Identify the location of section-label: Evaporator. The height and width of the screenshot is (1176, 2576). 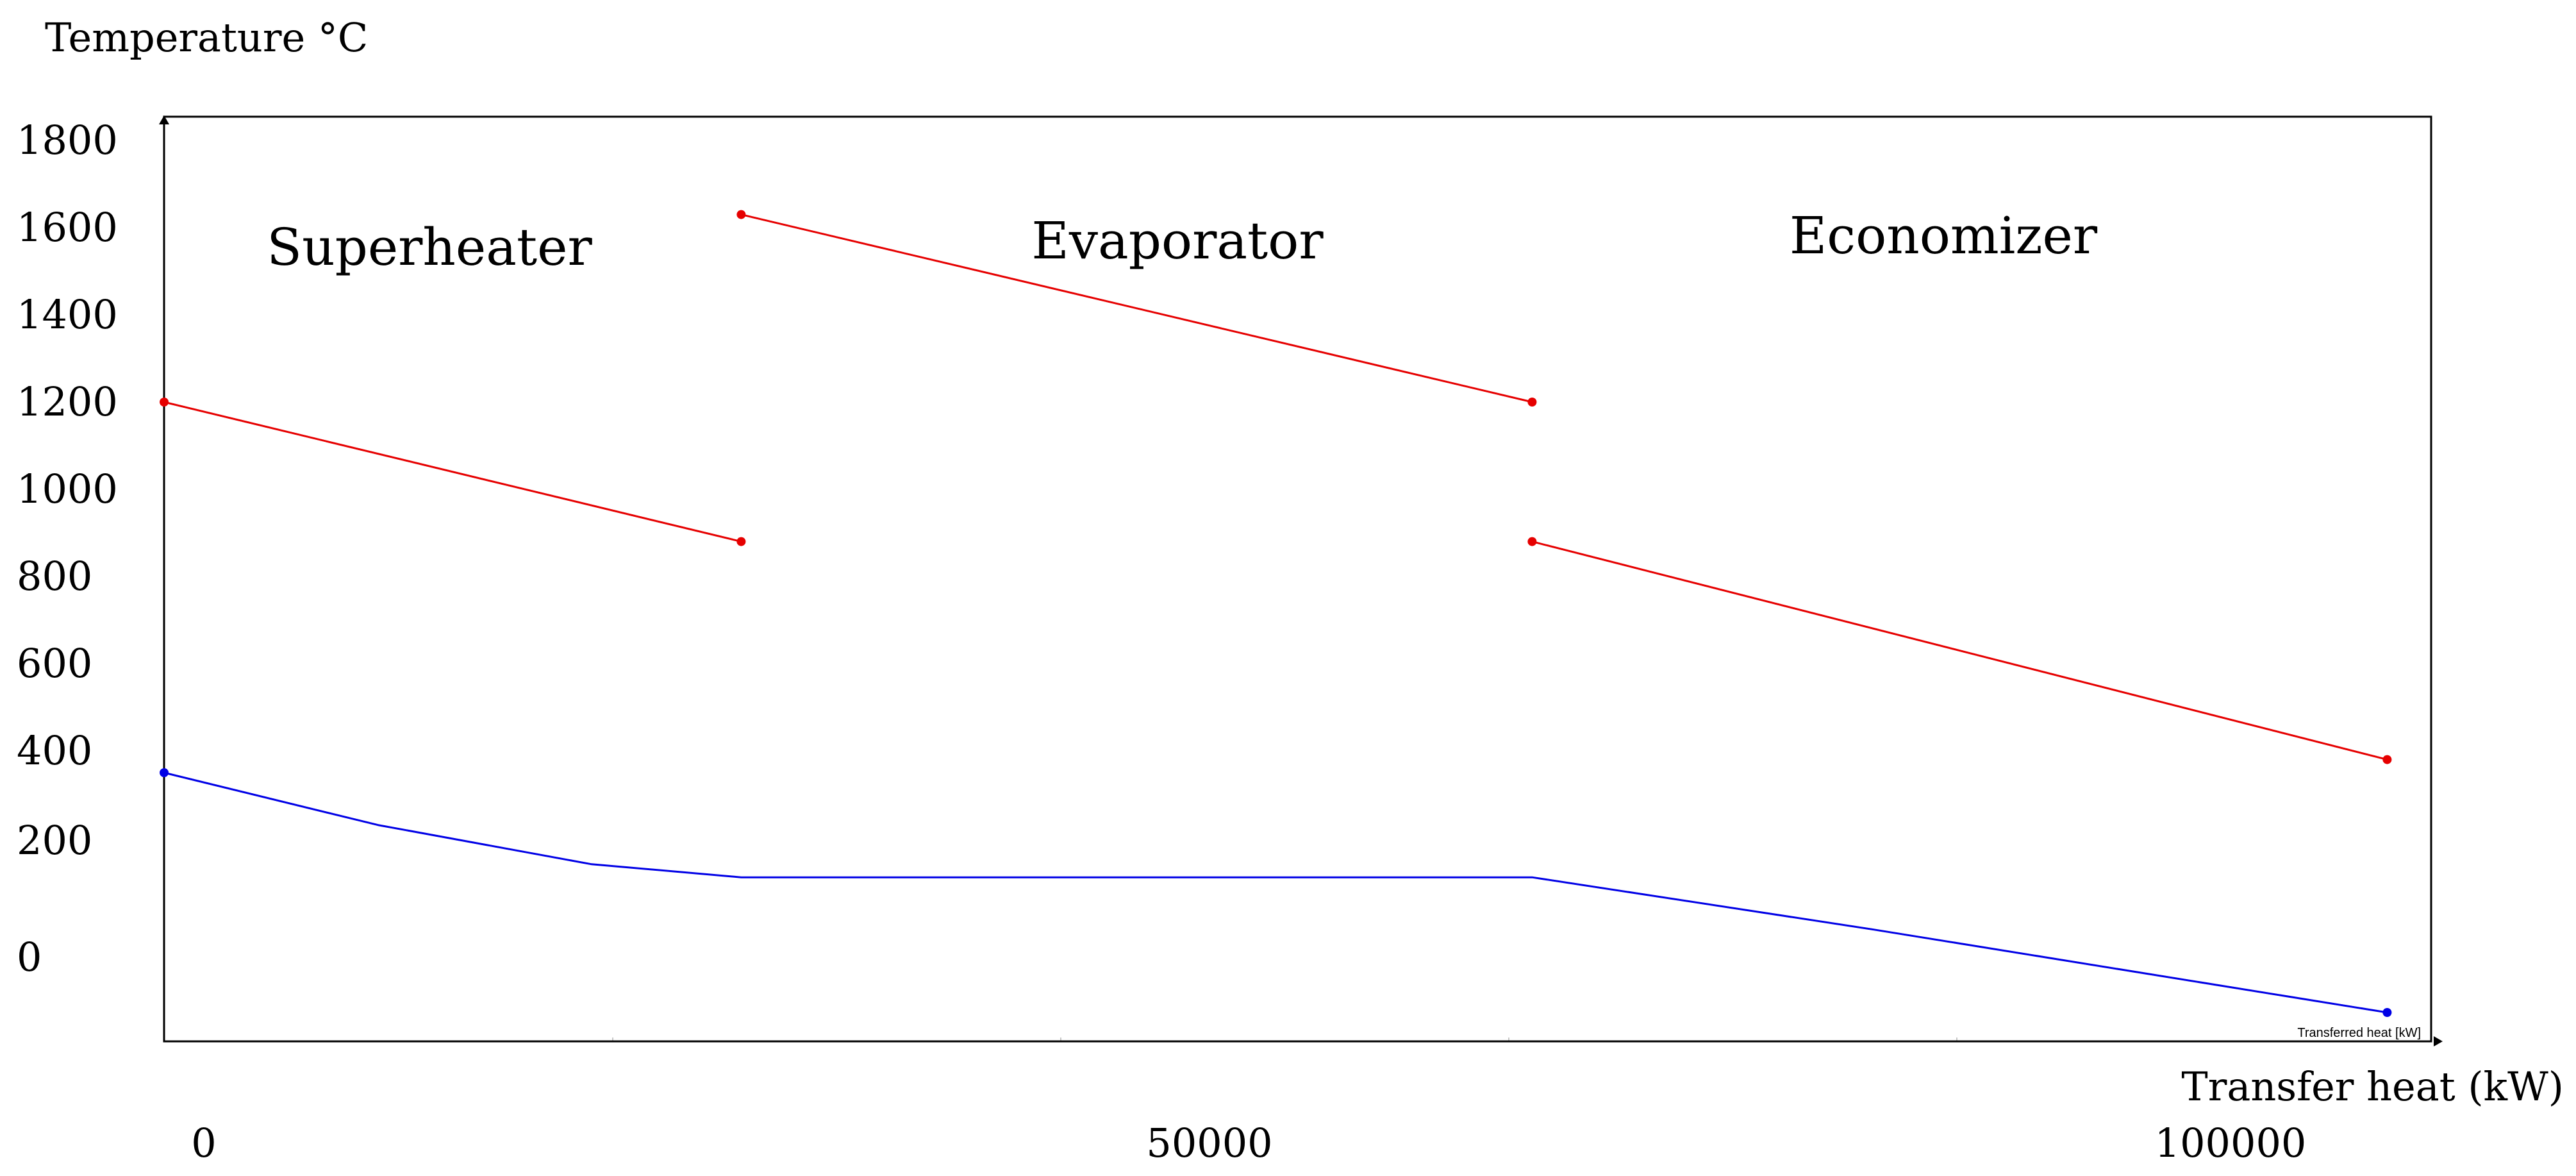
(1177, 241).